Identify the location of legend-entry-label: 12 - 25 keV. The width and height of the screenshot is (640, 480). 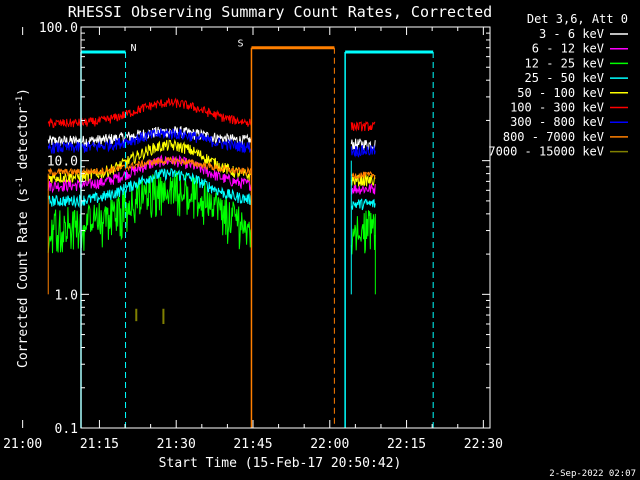
(564, 63).